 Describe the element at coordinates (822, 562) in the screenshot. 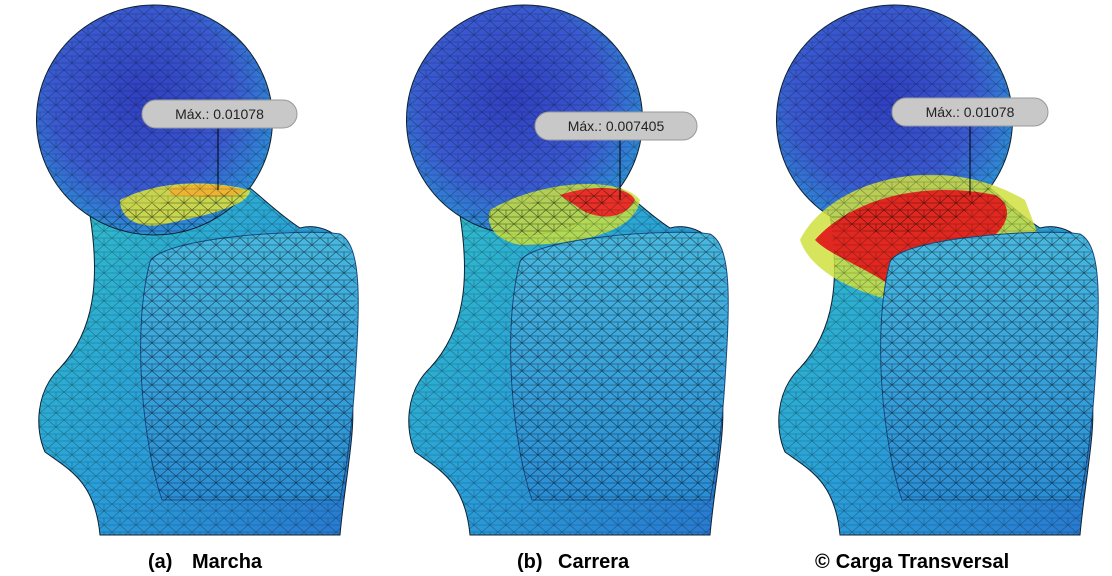

I see `caption-tag: ©` at that location.